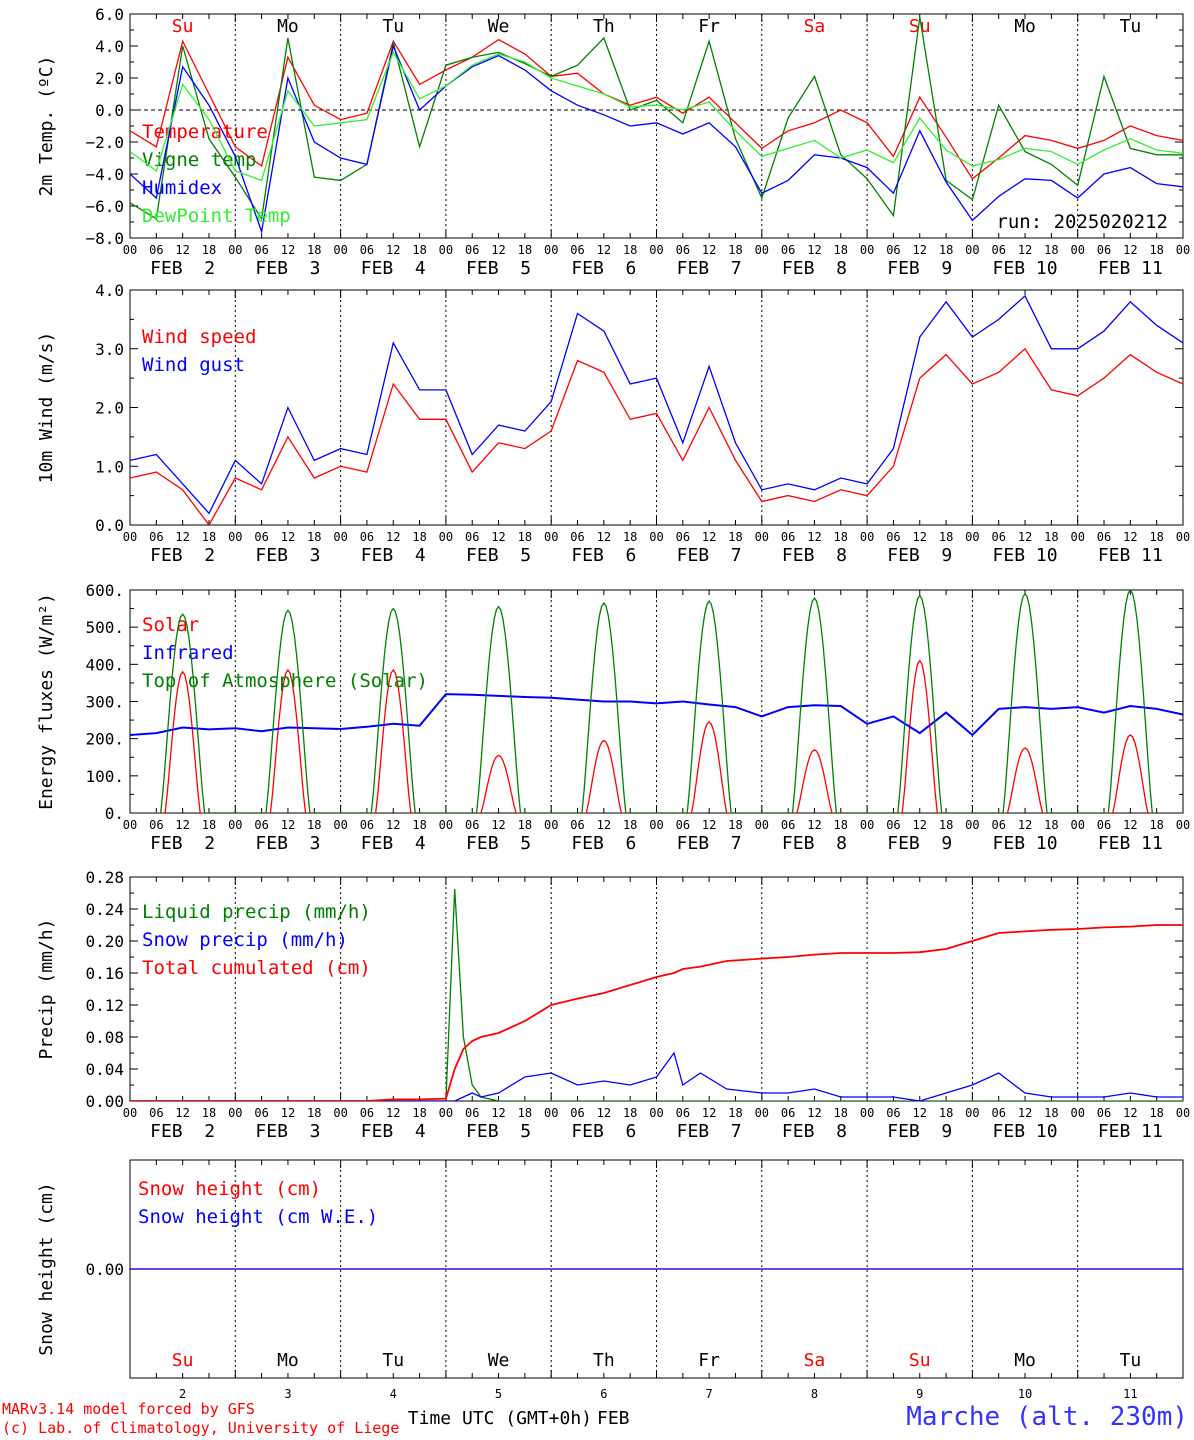  I want to click on legend-entry: Infrared, so click(188, 653).